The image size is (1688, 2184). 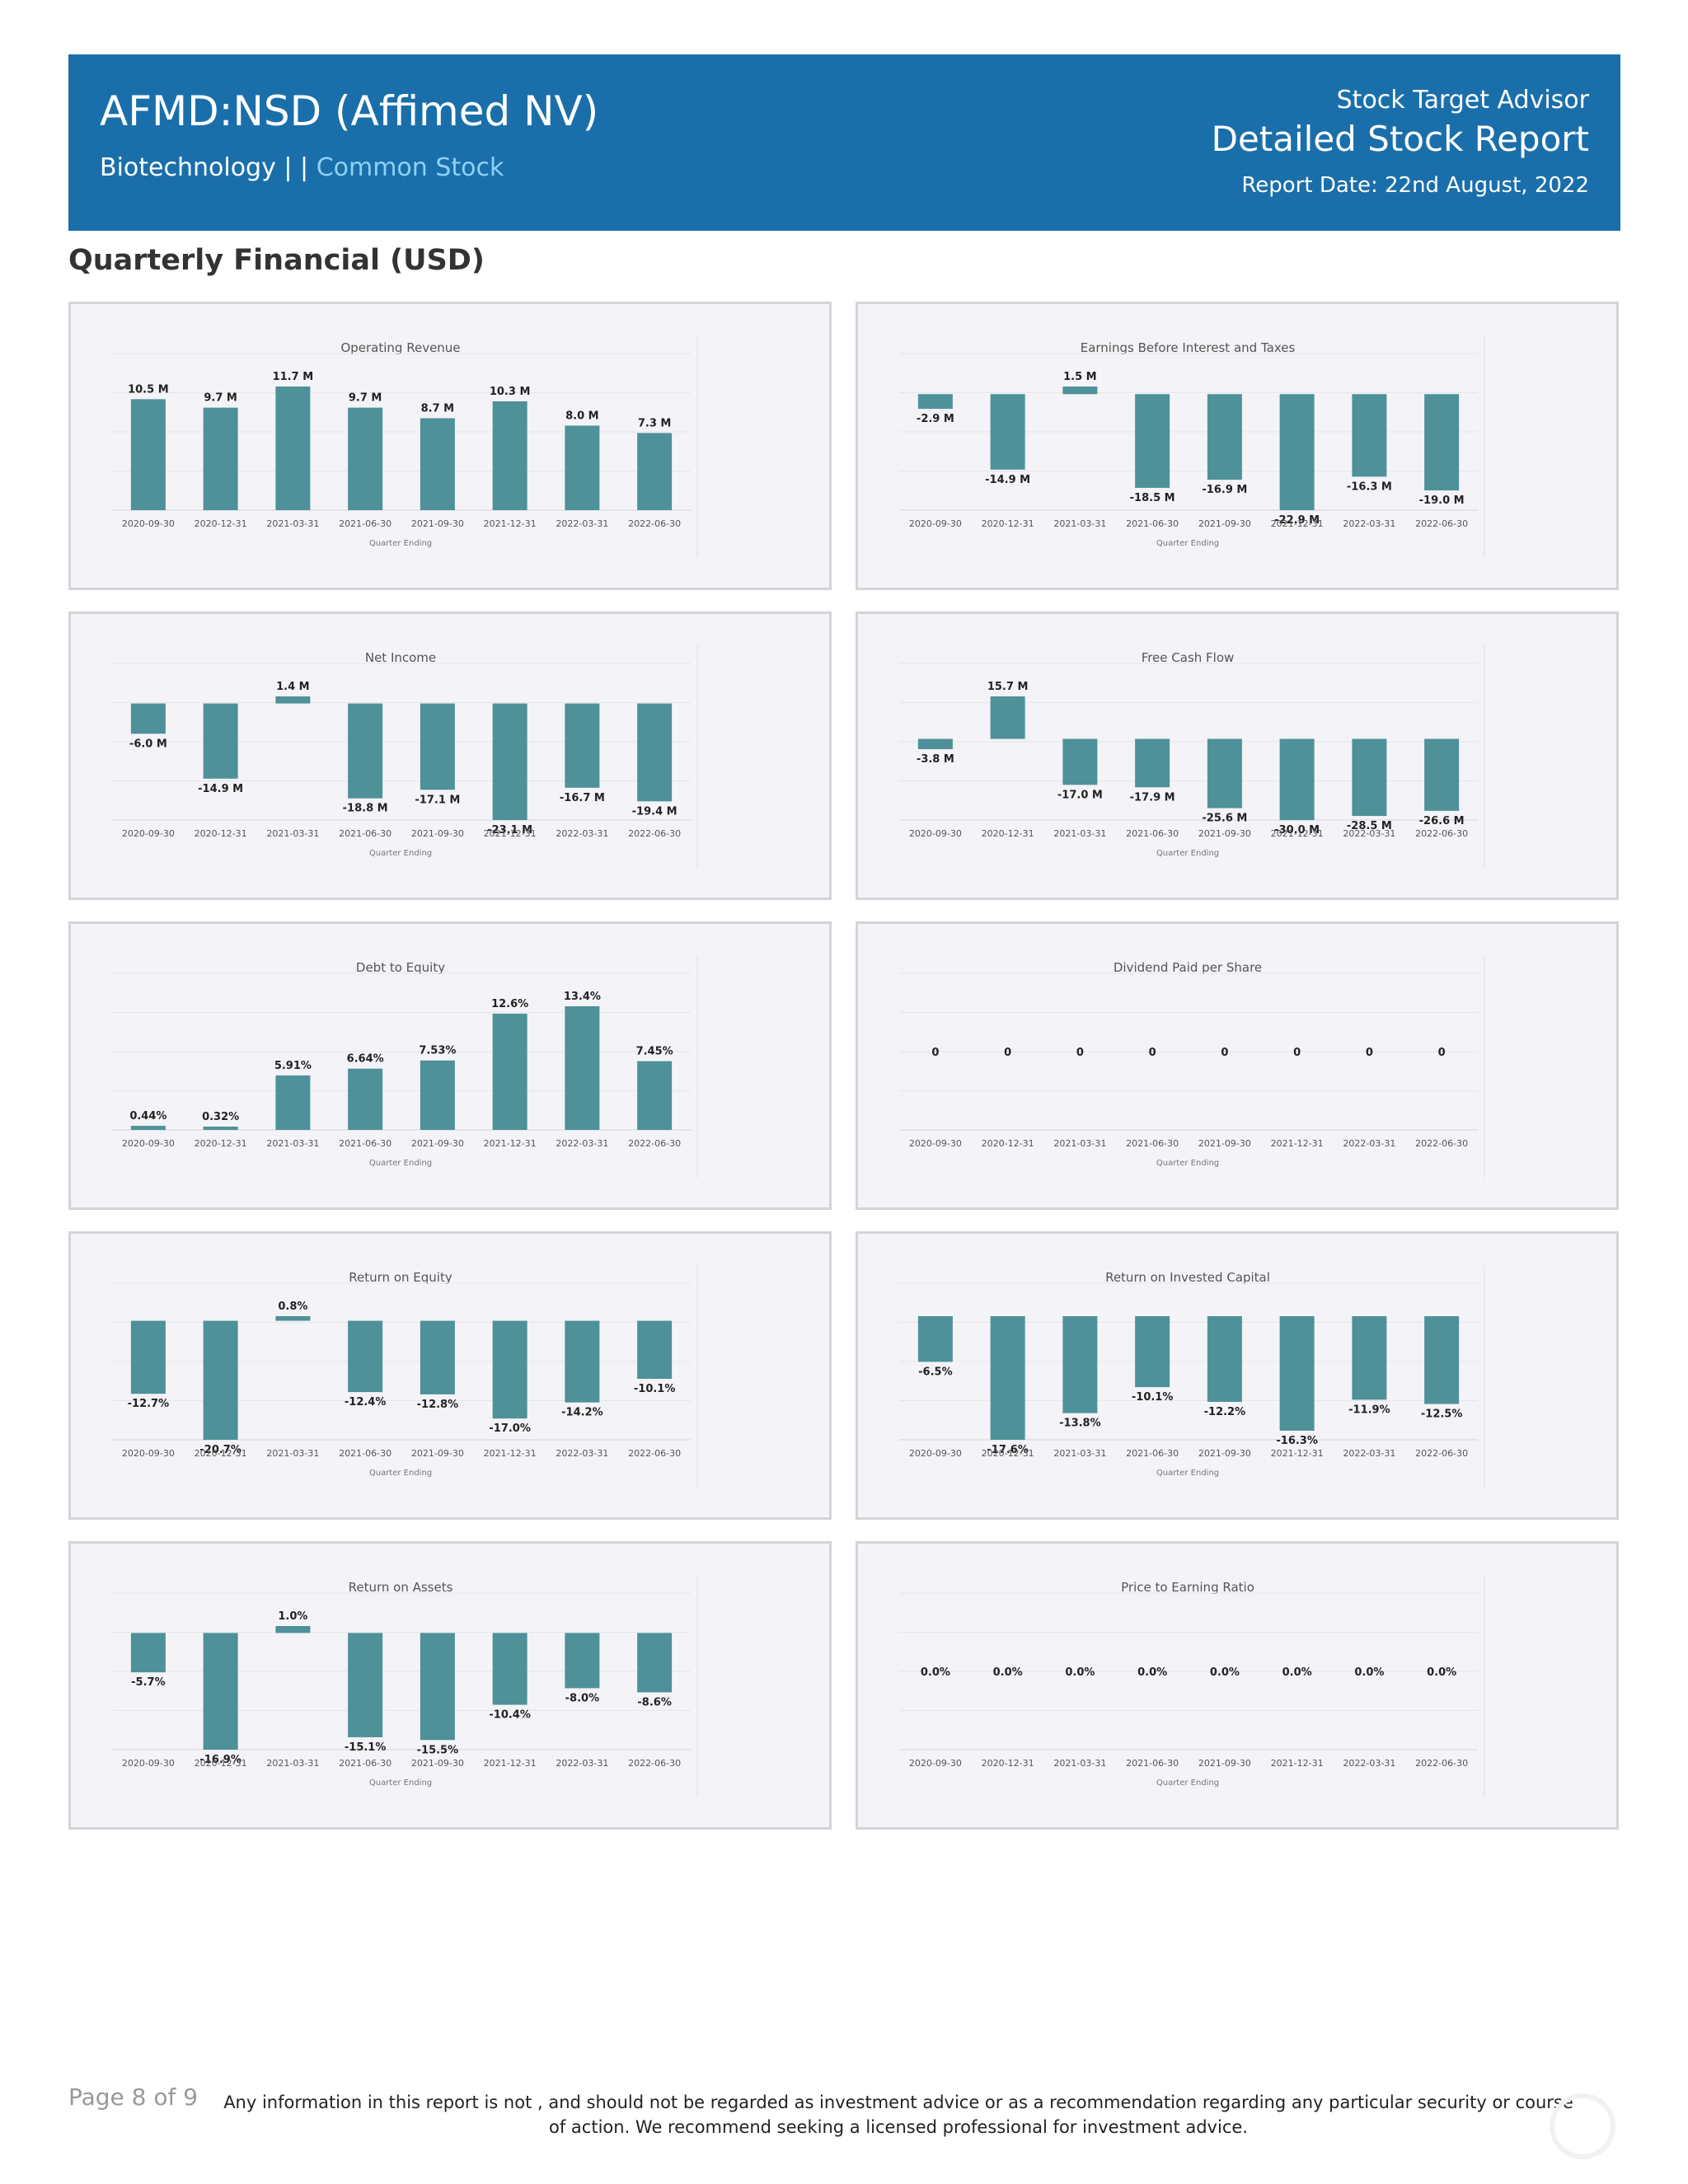 What do you see at coordinates (1080, 377) in the screenshot?
I see `data-label: 1.5 M` at bounding box center [1080, 377].